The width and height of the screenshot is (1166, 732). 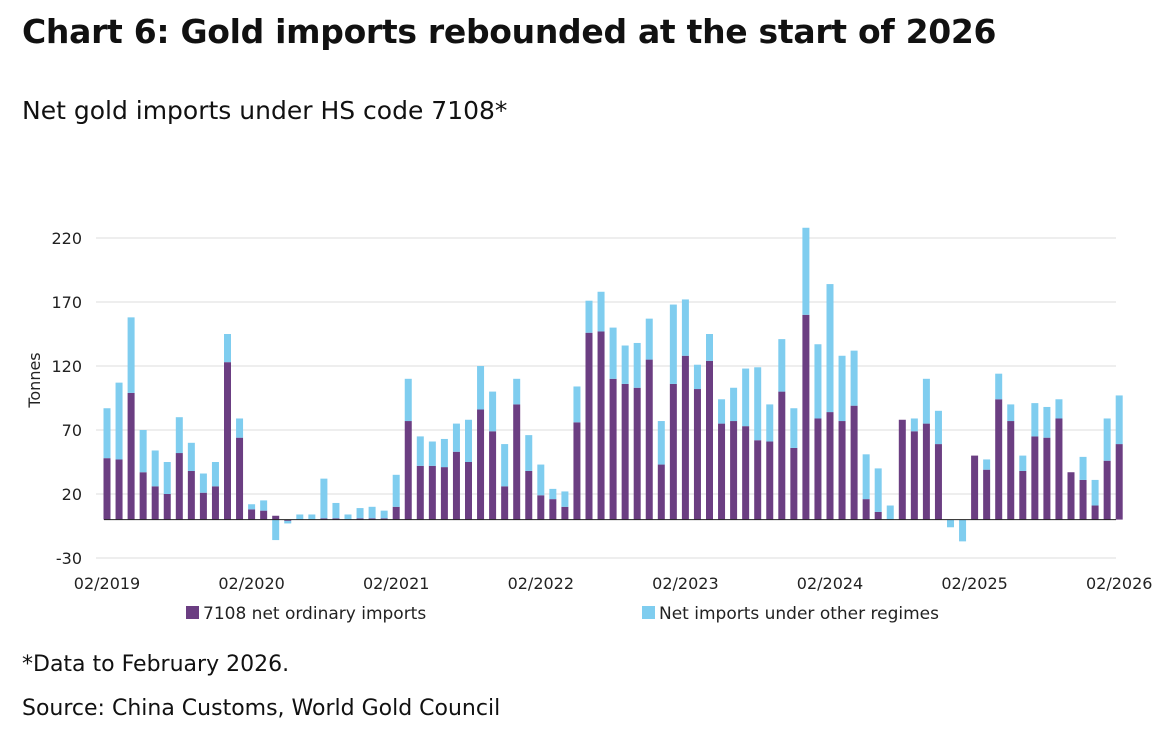 What do you see at coordinates (396, 583) in the screenshot?
I see `x-tick-label: 02/2021` at bounding box center [396, 583].